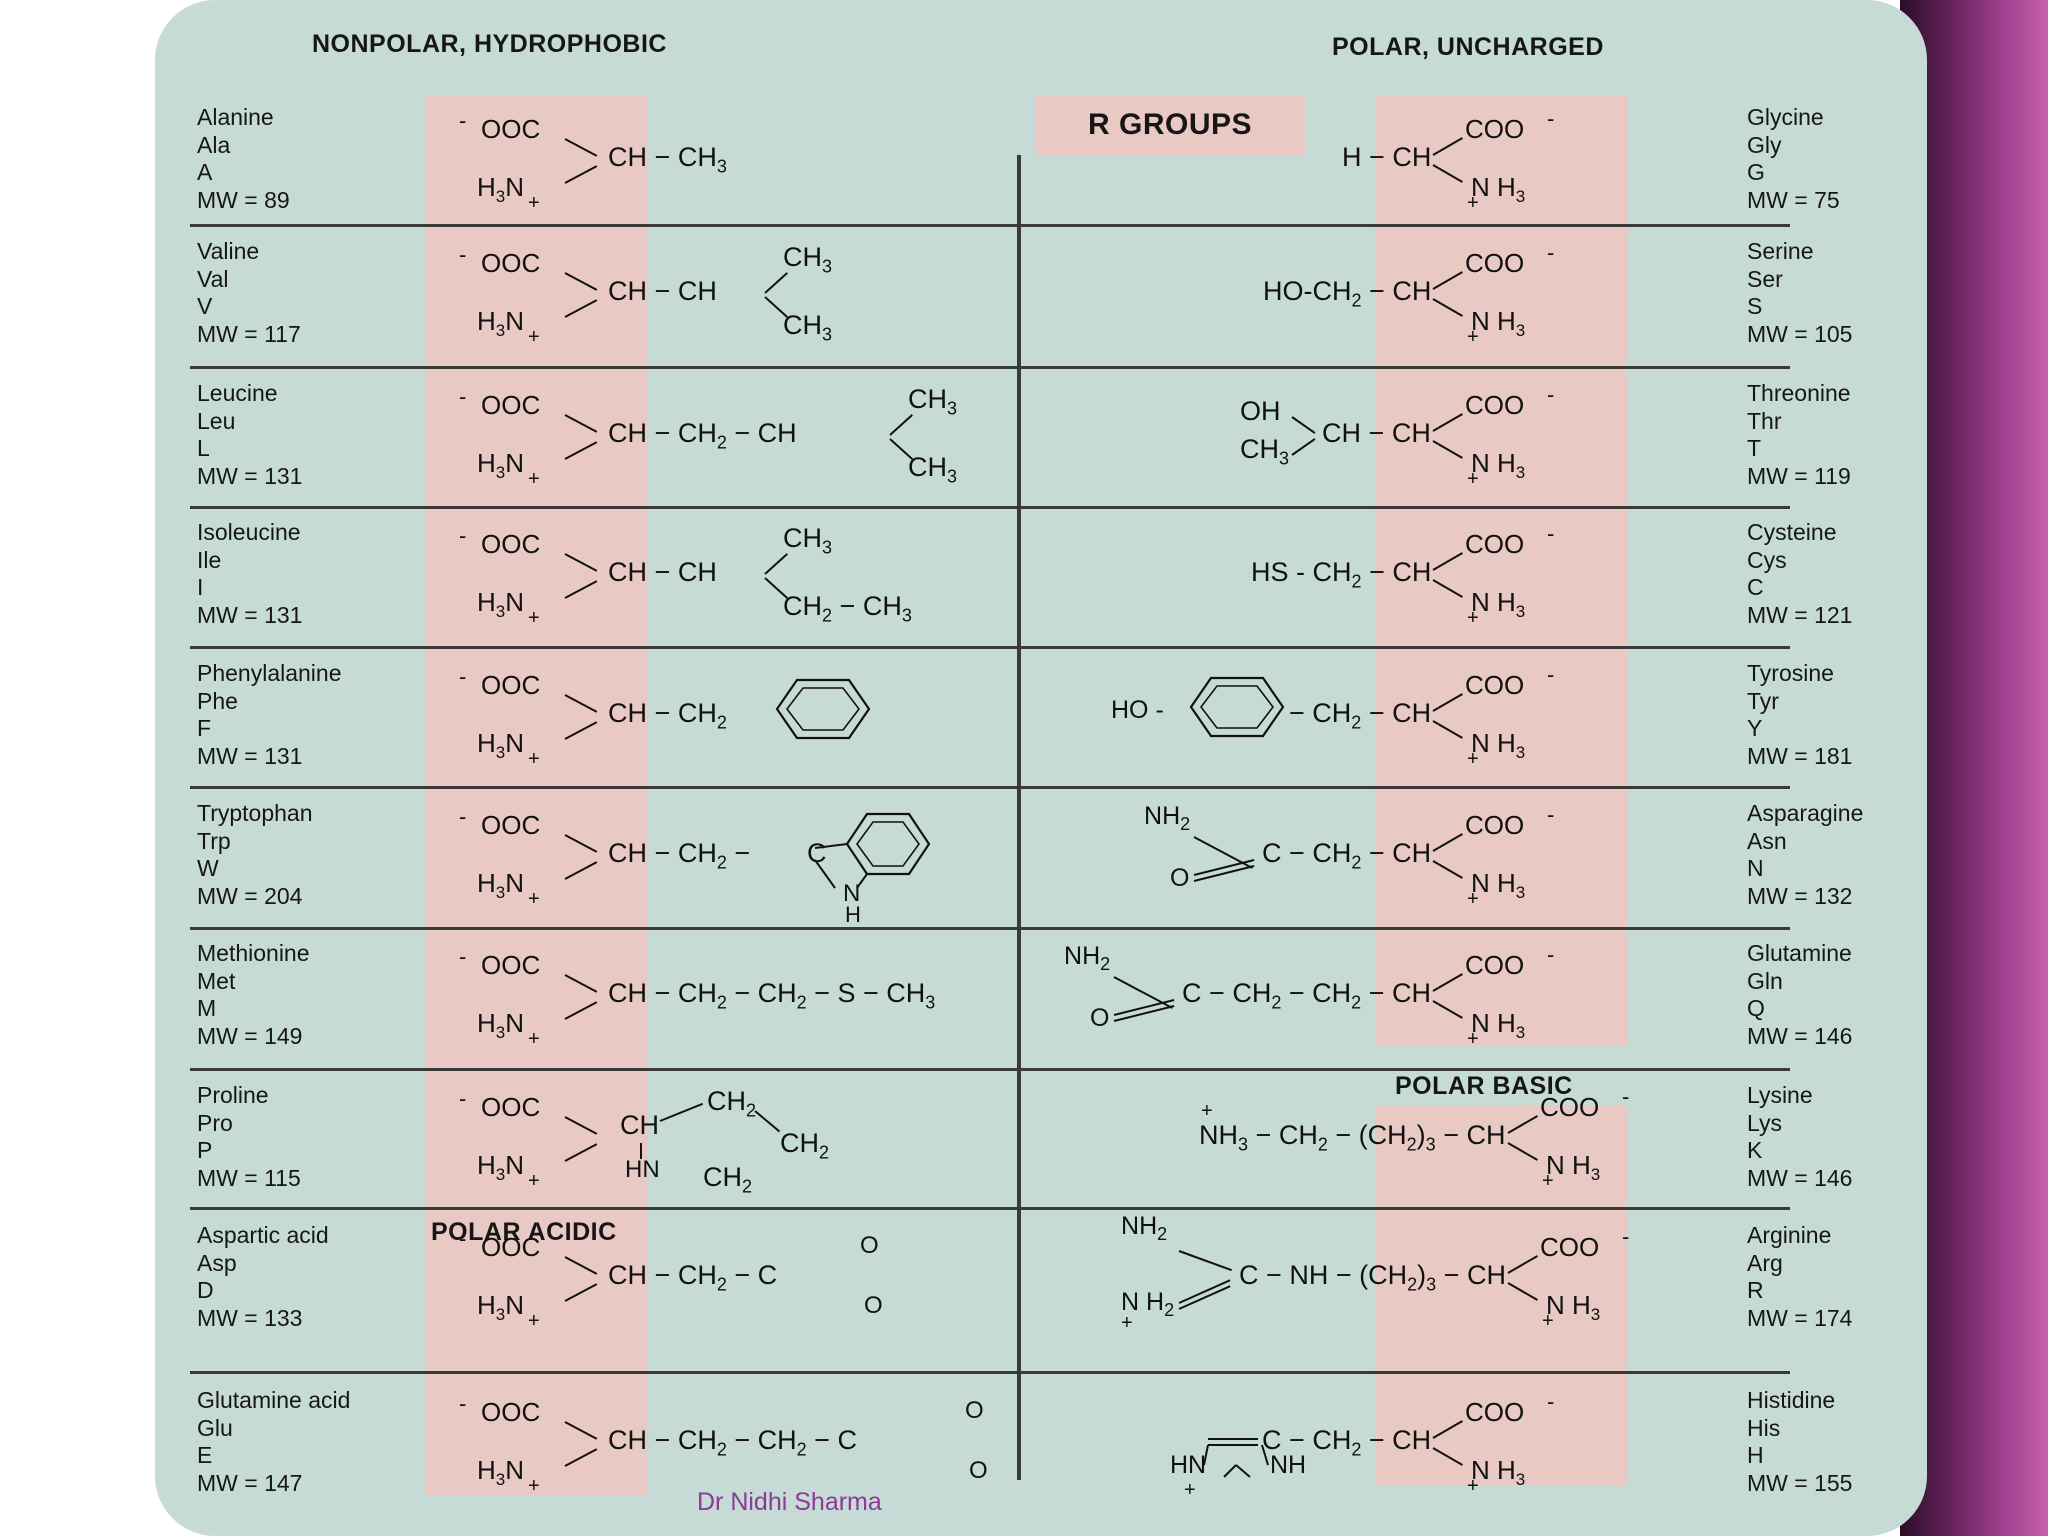 The width and height of the screenshot is (2048, 1536). Describe the element at coordinates (1347, 1442) in the screenshot. I see `r-group-formula: C − CH2 − CH` at that location.